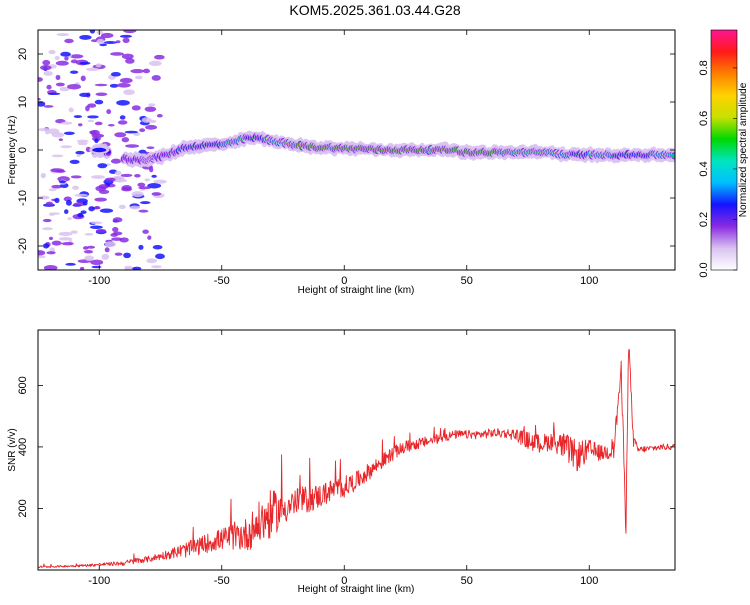 The image size is (750, 605). Describe the element at coordinates (222, 281) in the screenshot. I see `spectrogram-x-tick-label: -50` at that location.